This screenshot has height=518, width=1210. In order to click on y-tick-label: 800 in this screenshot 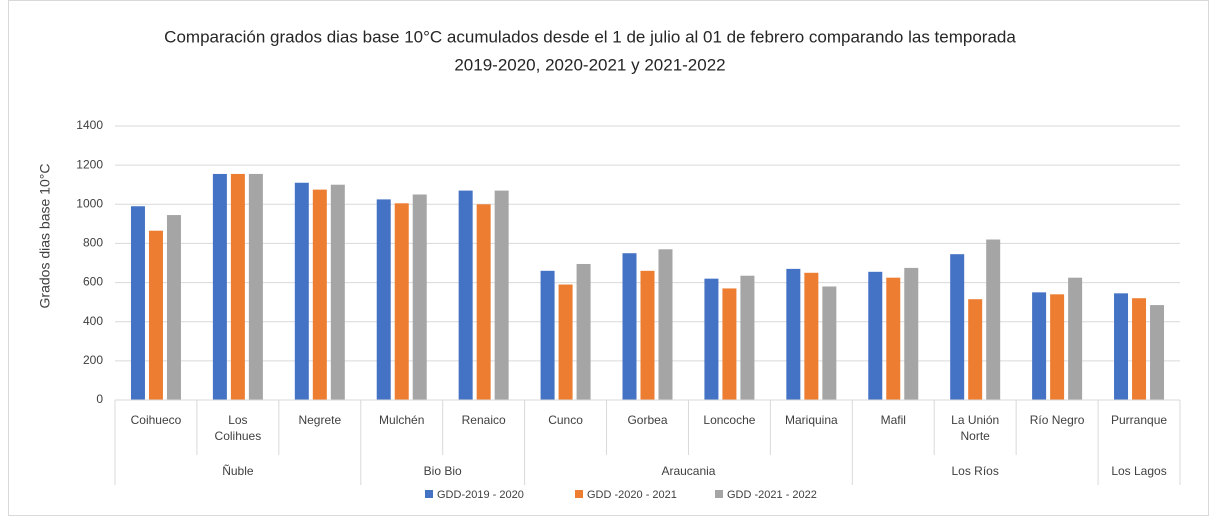, I will do `click(93, 243)`.